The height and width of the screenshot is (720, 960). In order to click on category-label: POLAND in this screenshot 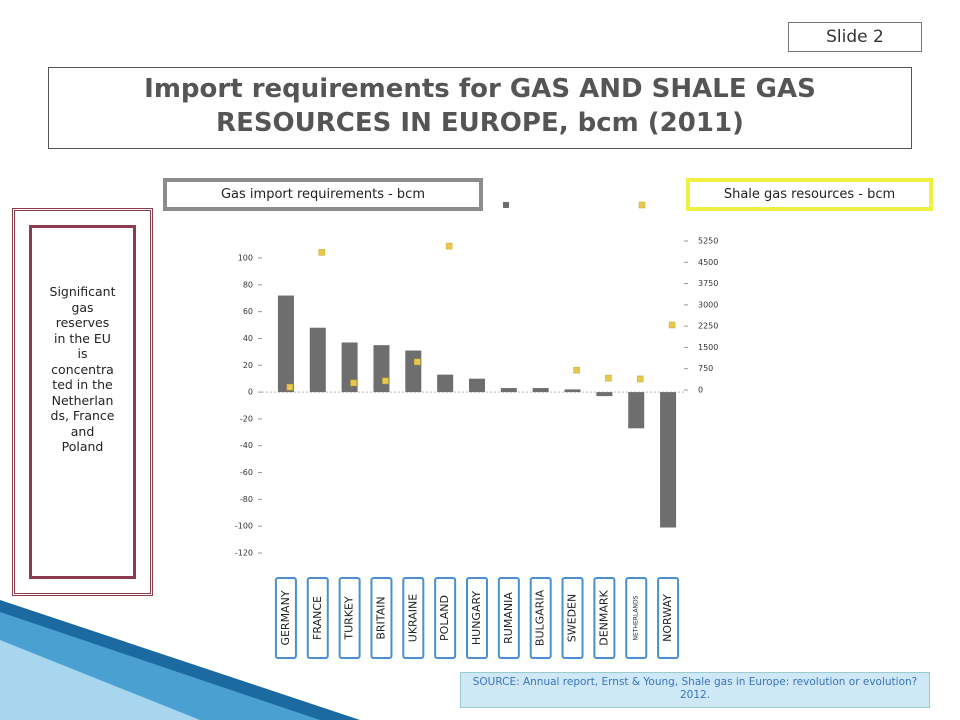, I will do `click(445, 618)`.